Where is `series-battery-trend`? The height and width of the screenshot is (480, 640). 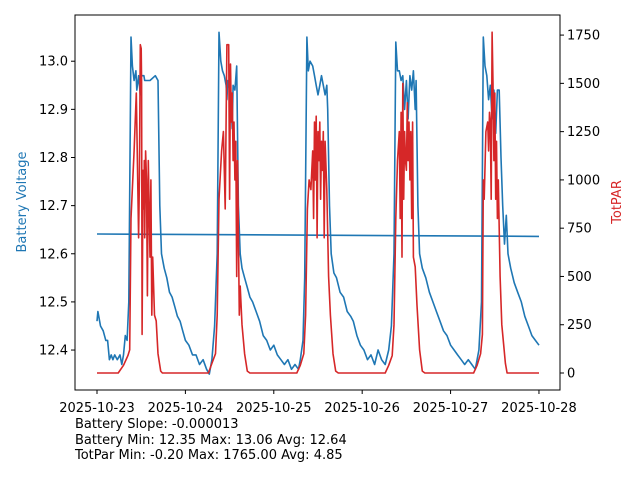
series-battery-trend is located at coordinates (318, 235).